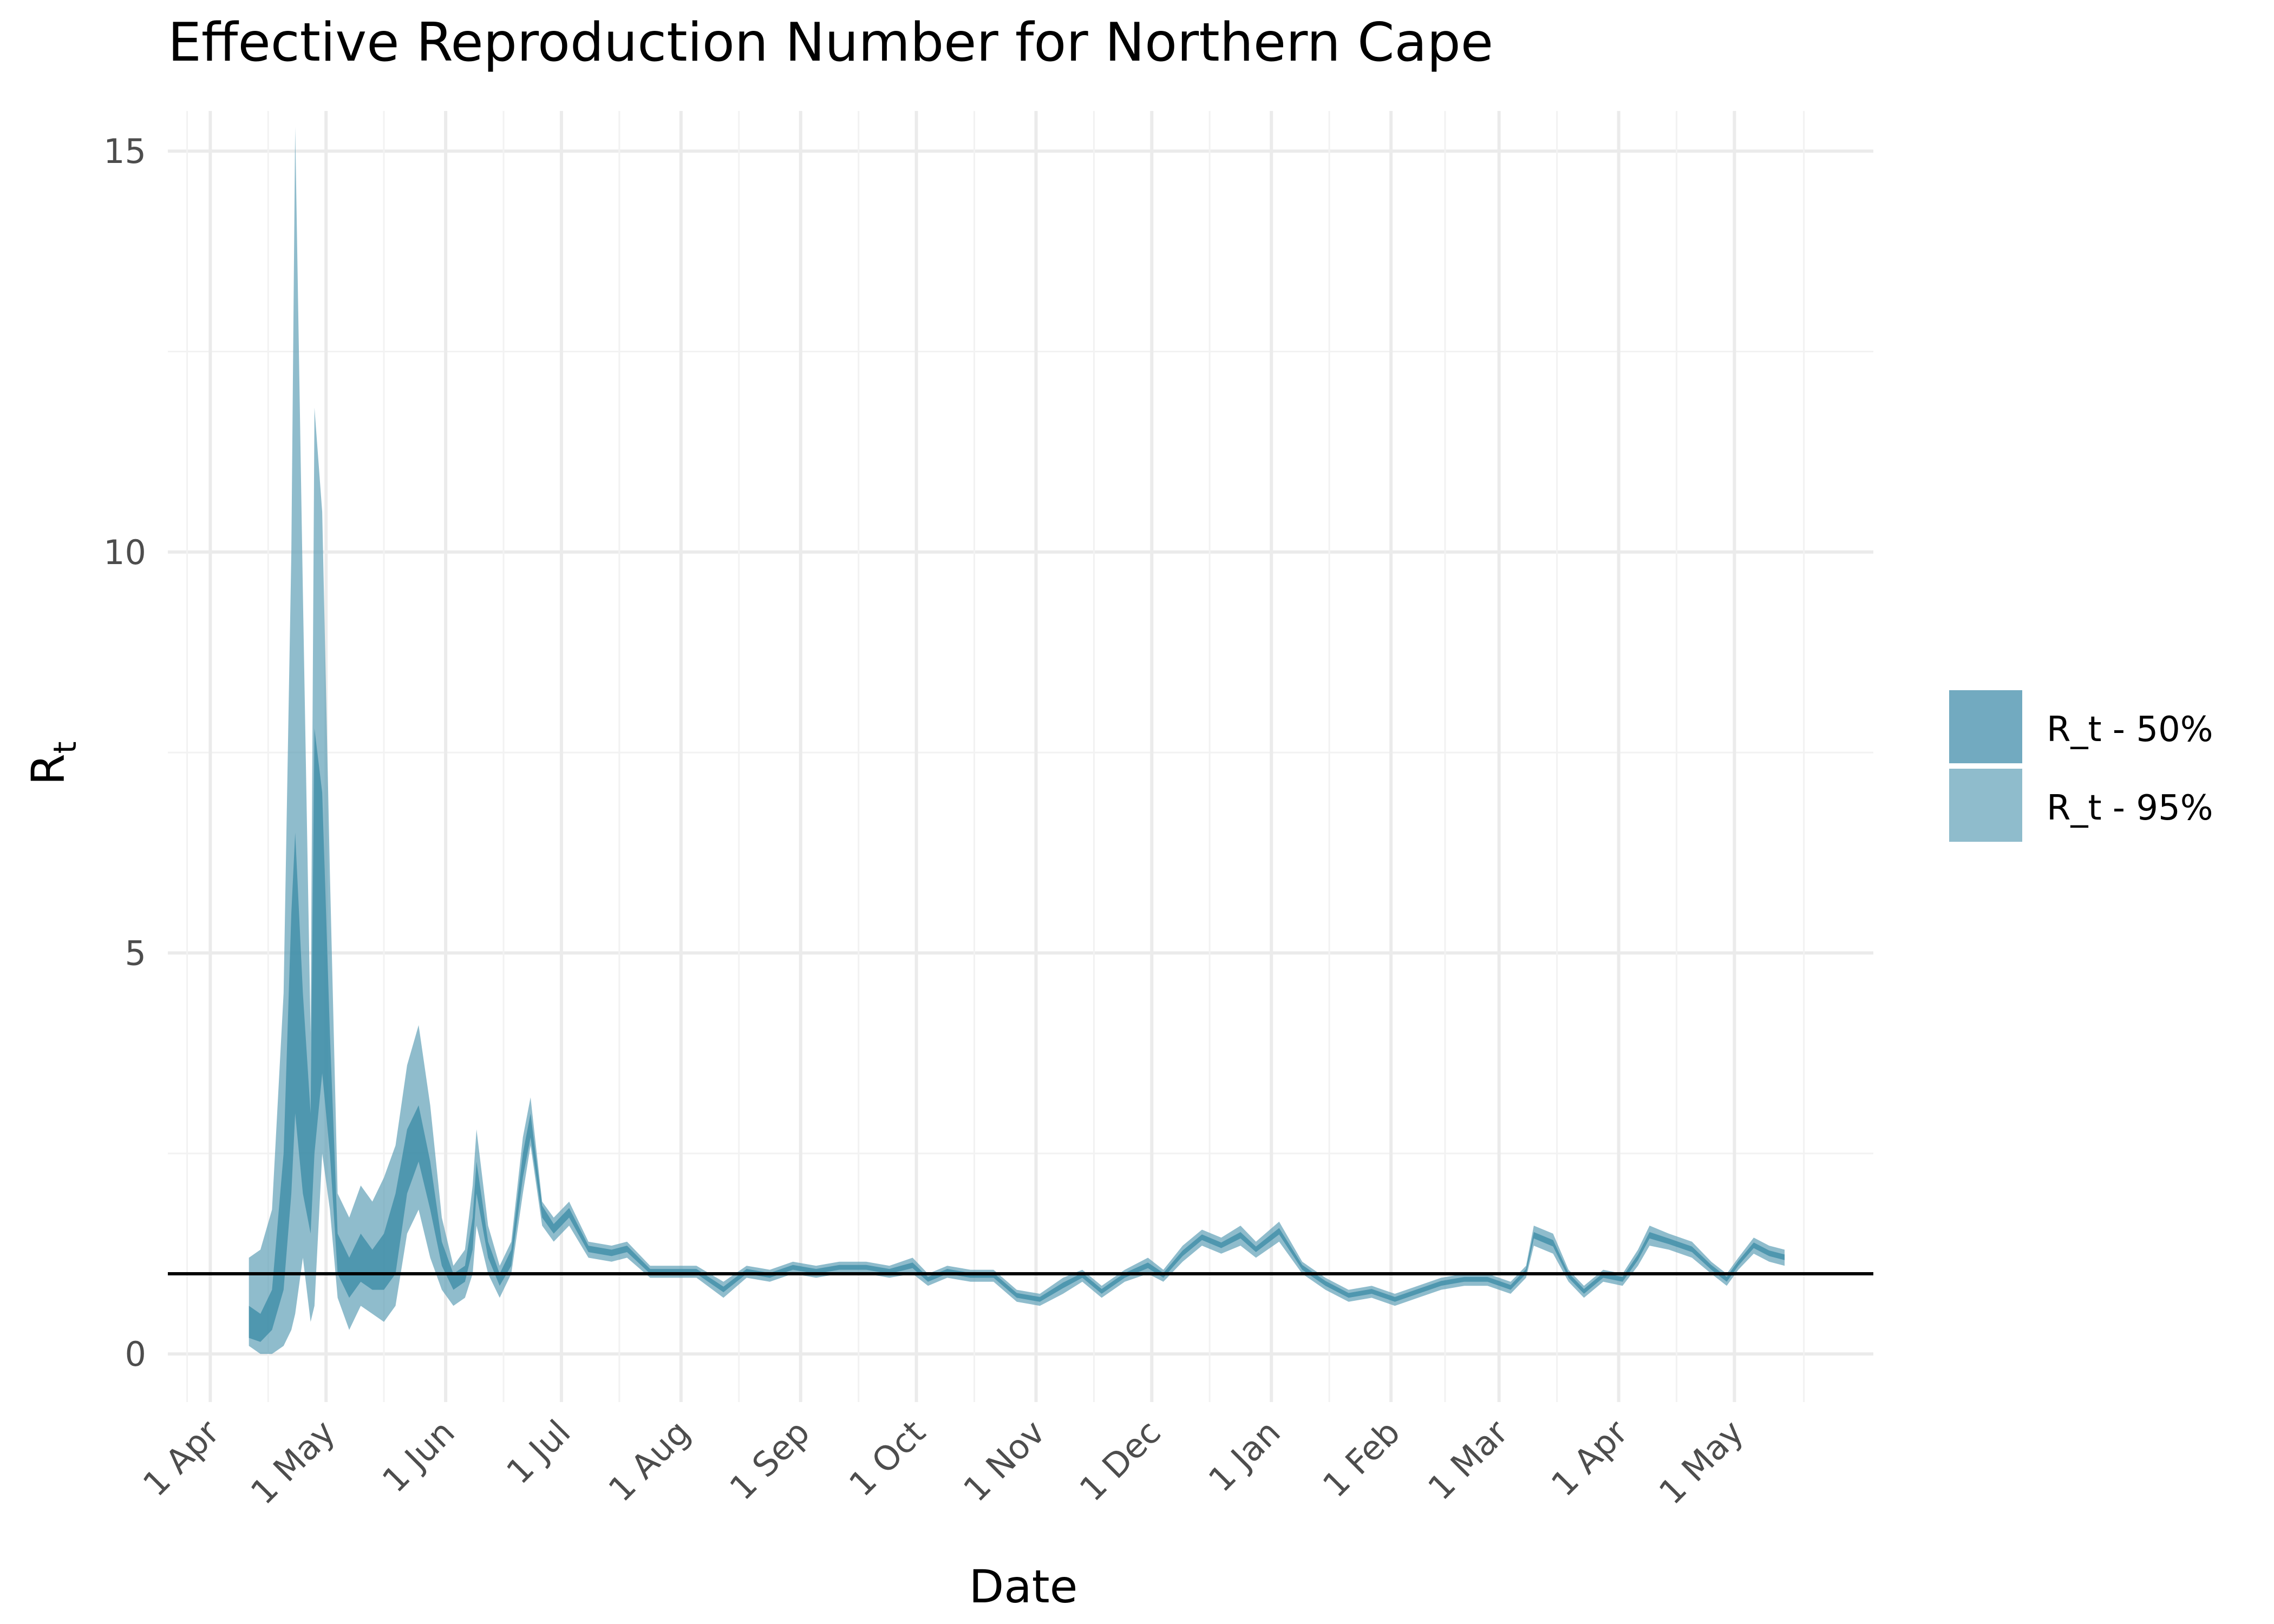  Describe the element at coordinates (769, 1460) in the screenshot. I see `x-tick-label: 1 Sep` at that location.